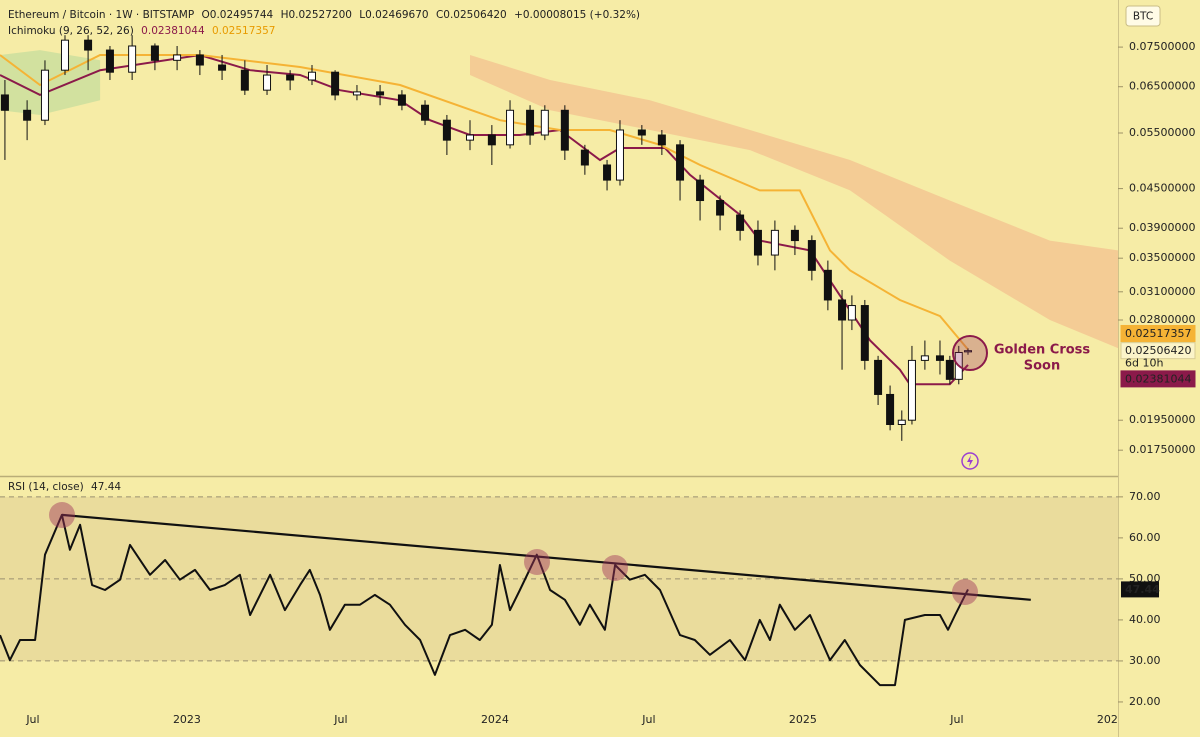 This screenshot has height=737, width=1200. What do you see at coordinates (1162, 132) in the screenshot?
I see `y-tick-label: 0.05500000` at bounding box center [1162, 132].